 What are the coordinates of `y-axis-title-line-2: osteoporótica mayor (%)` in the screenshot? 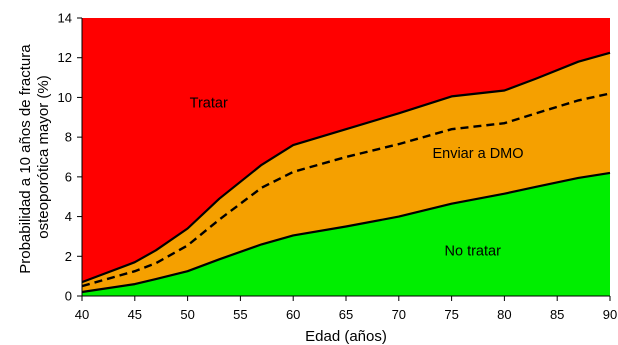 It's located at (43, 156).